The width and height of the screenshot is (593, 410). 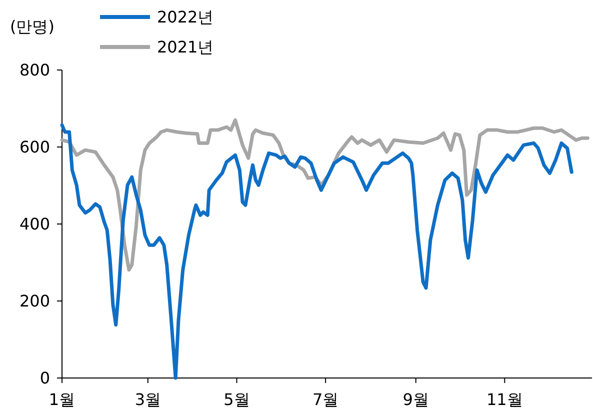 I want to click on y-tick-label: 600, so click(x=34, y=147).